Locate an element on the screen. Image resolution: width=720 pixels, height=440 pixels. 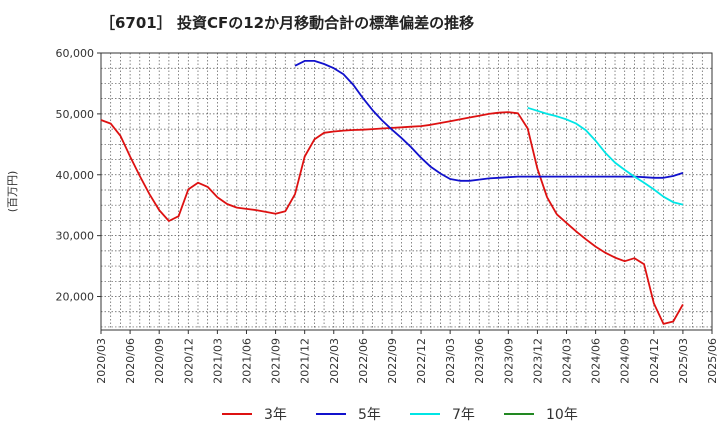
chart-title: ［6701］ 投資CFの12か月移動合計の標準偏差の推移 is located at coordinates (287, 23).